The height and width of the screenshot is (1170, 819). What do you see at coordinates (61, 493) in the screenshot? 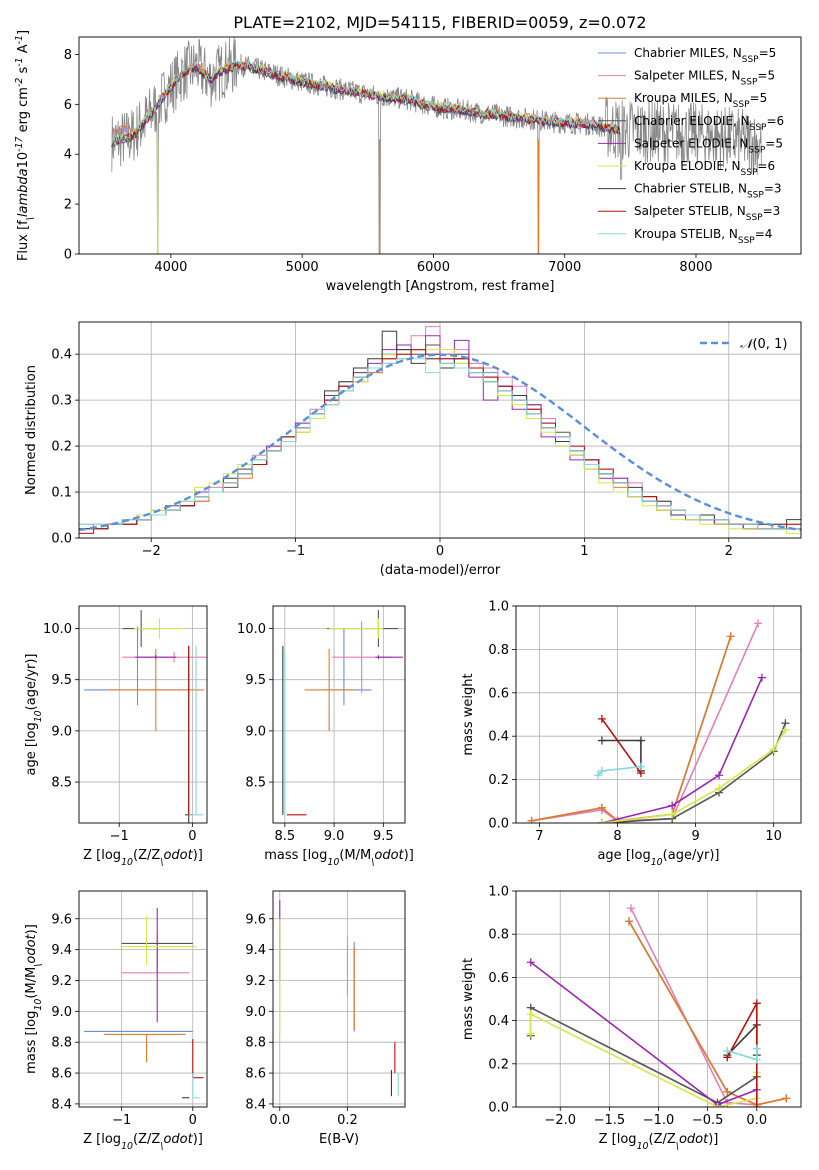
I see `y-tick-label: 0.1` at bounding box center [61, 493].